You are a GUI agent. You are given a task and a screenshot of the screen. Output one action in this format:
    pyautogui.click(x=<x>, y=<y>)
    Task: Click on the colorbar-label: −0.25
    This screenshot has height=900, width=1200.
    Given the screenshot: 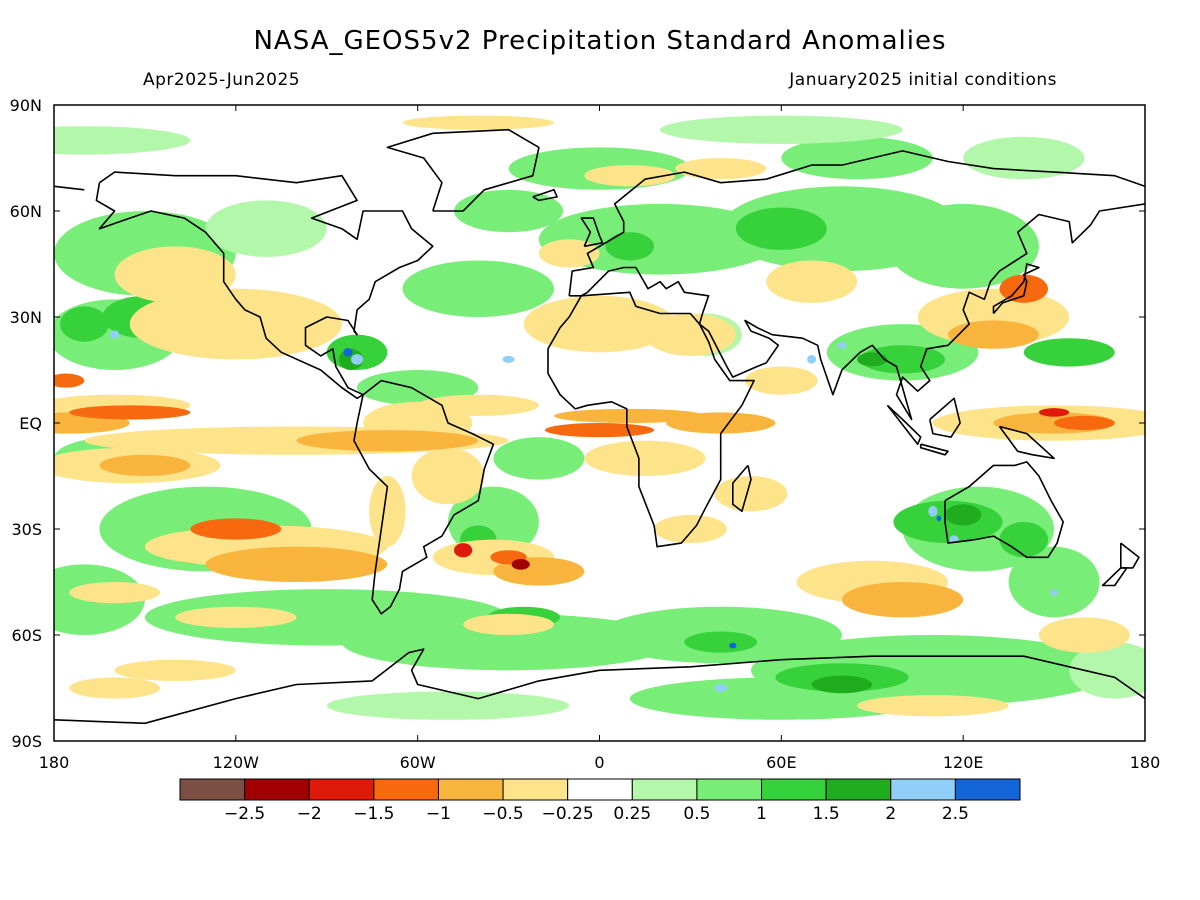 What is the action you would take?
    pyautogui.click(x=568, y=814)
    